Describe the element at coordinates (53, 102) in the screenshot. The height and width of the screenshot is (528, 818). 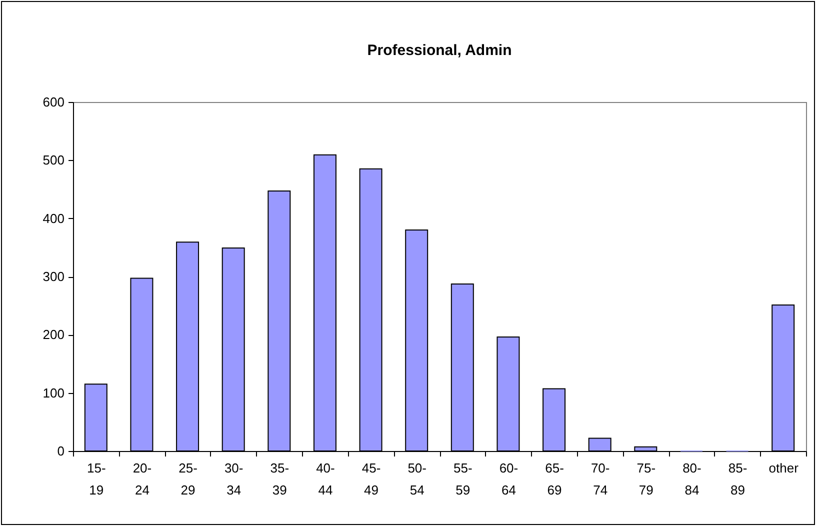
I see `y-tick-label: 600` at that location.